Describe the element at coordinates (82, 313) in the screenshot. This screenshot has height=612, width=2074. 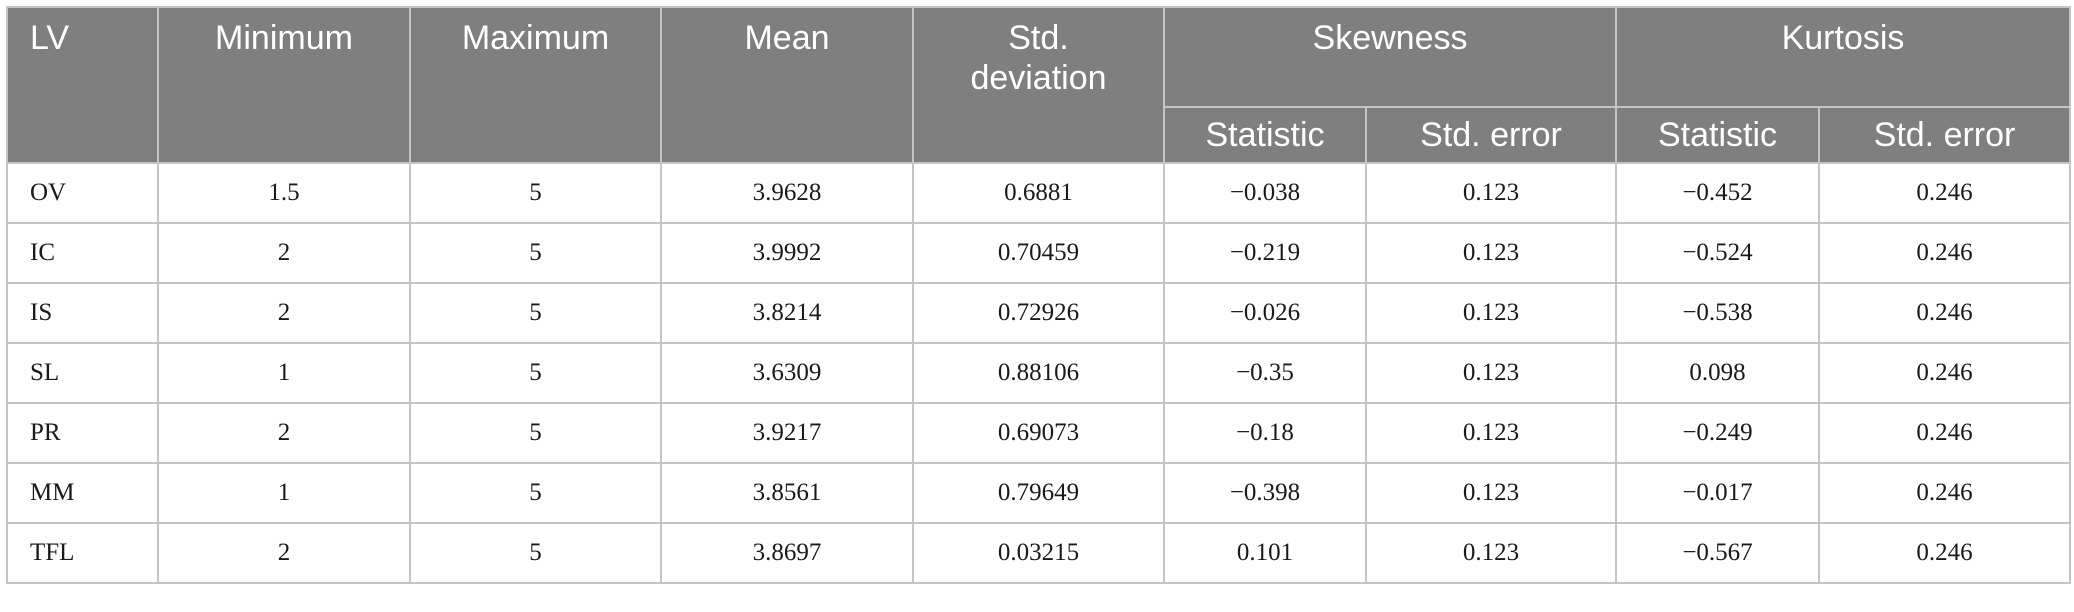
I see `cell-lv: IS` at that location.